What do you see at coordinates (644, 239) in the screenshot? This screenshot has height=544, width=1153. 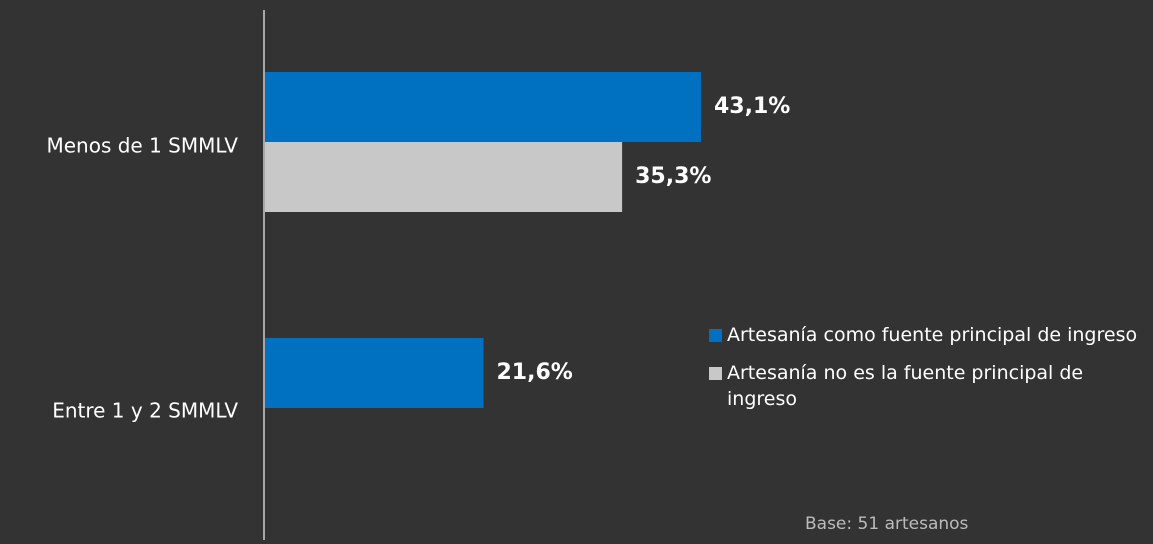 I see `data-labels: 43,1% 35,3% 21,6%` at bounding box center [644, 239].